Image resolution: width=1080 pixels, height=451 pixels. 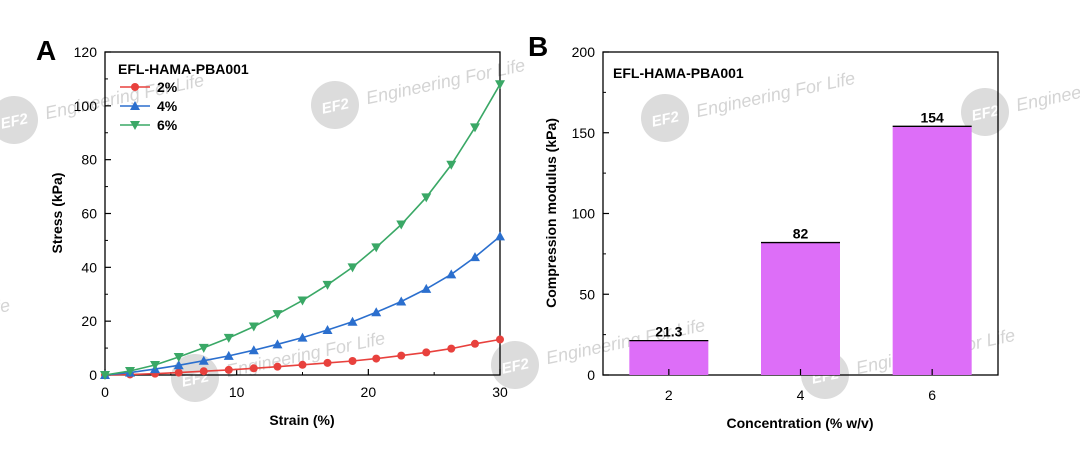 What do you see at coordinates (932, 117) in the screenshot?
I see `bar-value-label: 154` at bounding box center [932, 117].